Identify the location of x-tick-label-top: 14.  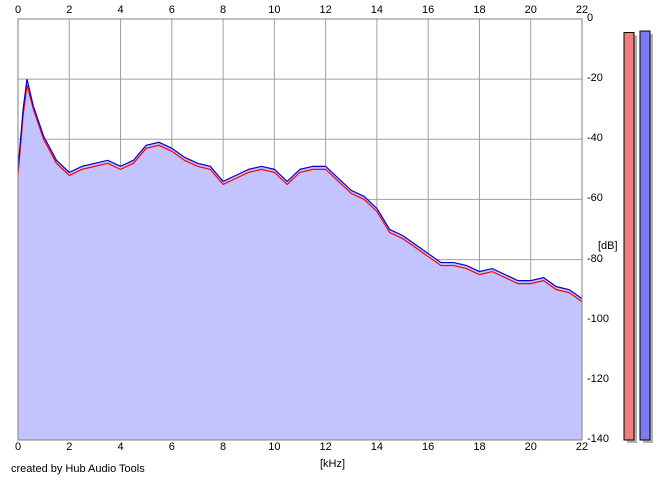
(377, 10).